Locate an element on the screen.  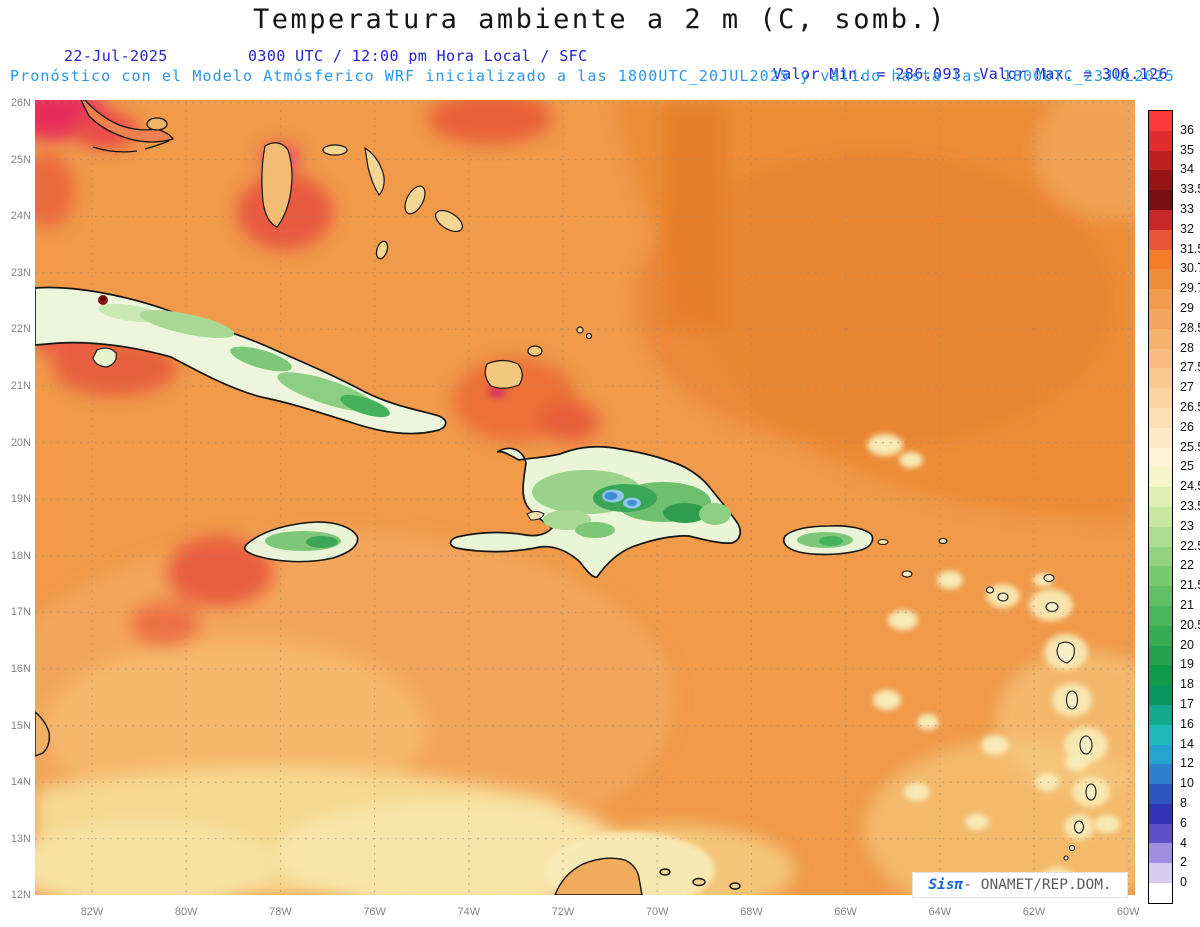
warm-spot is located at coordinates (497, 392).